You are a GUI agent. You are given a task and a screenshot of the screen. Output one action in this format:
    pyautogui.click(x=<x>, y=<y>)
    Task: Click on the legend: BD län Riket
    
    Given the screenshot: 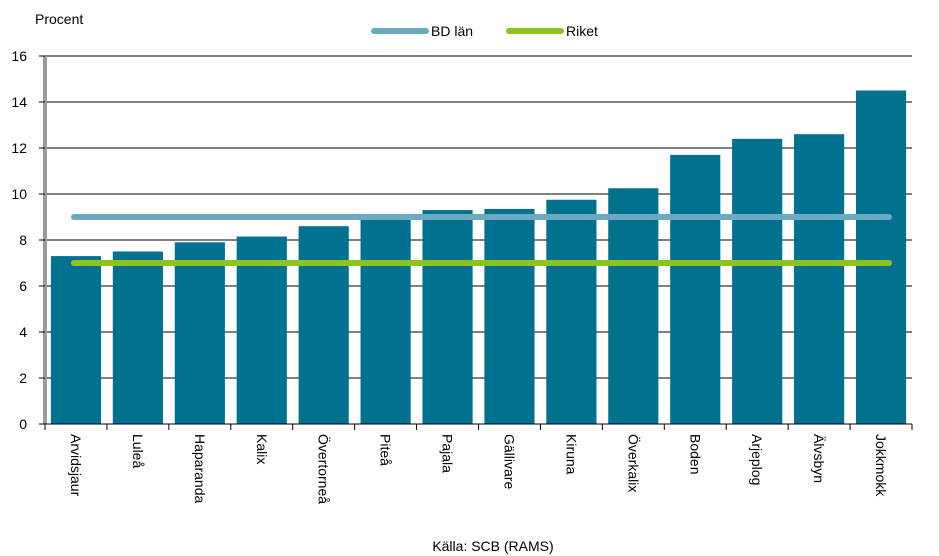 What is the action you would take?
    pyautogui.click(x=486, y=31)
    